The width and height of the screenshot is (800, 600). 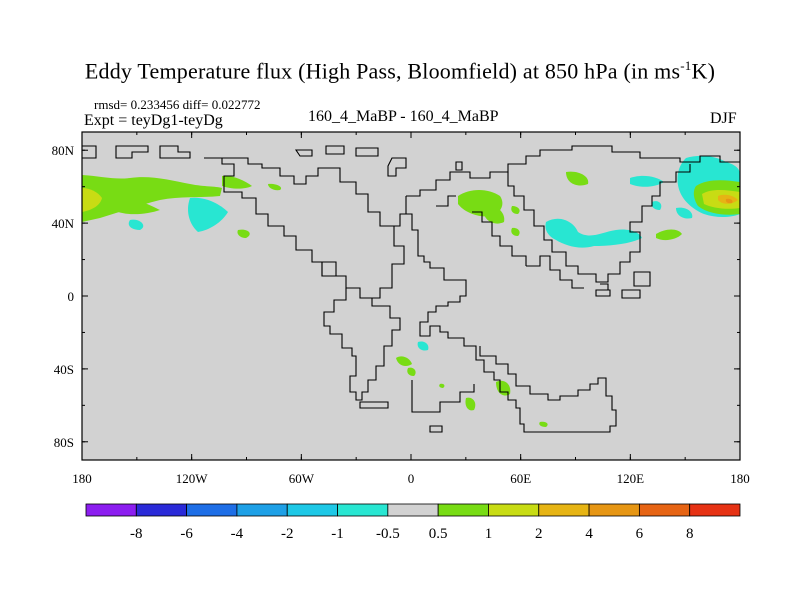 What do you see at coordinates (411, 478) in the screenshot?
I see `x-tick-label: 0` at bounding box center [411, 478].